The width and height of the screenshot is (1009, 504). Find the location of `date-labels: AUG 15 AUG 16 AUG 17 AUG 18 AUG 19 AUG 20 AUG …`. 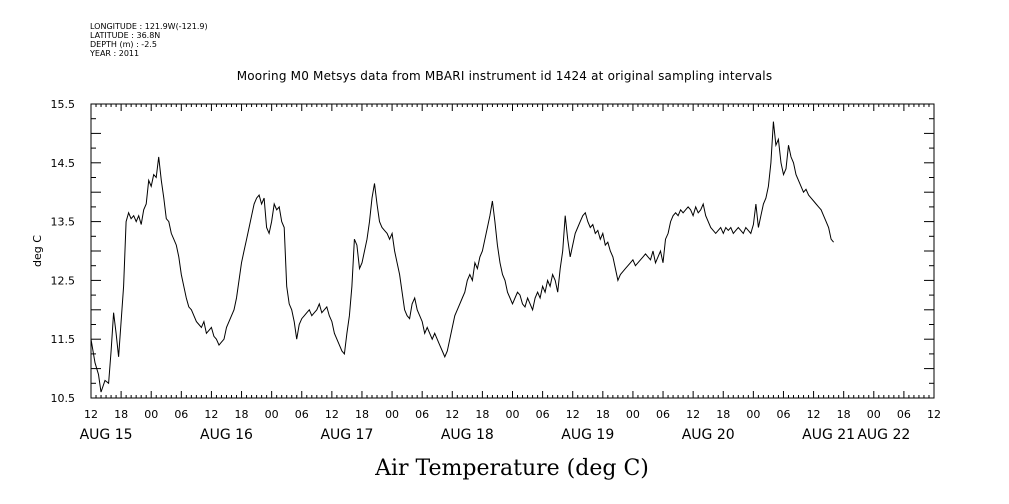

date-labels: AUG 15 AUG 16 AUG 17 AUG 18 AUG 19 AUG 20 AUG … is located at coordinates (495, 435).